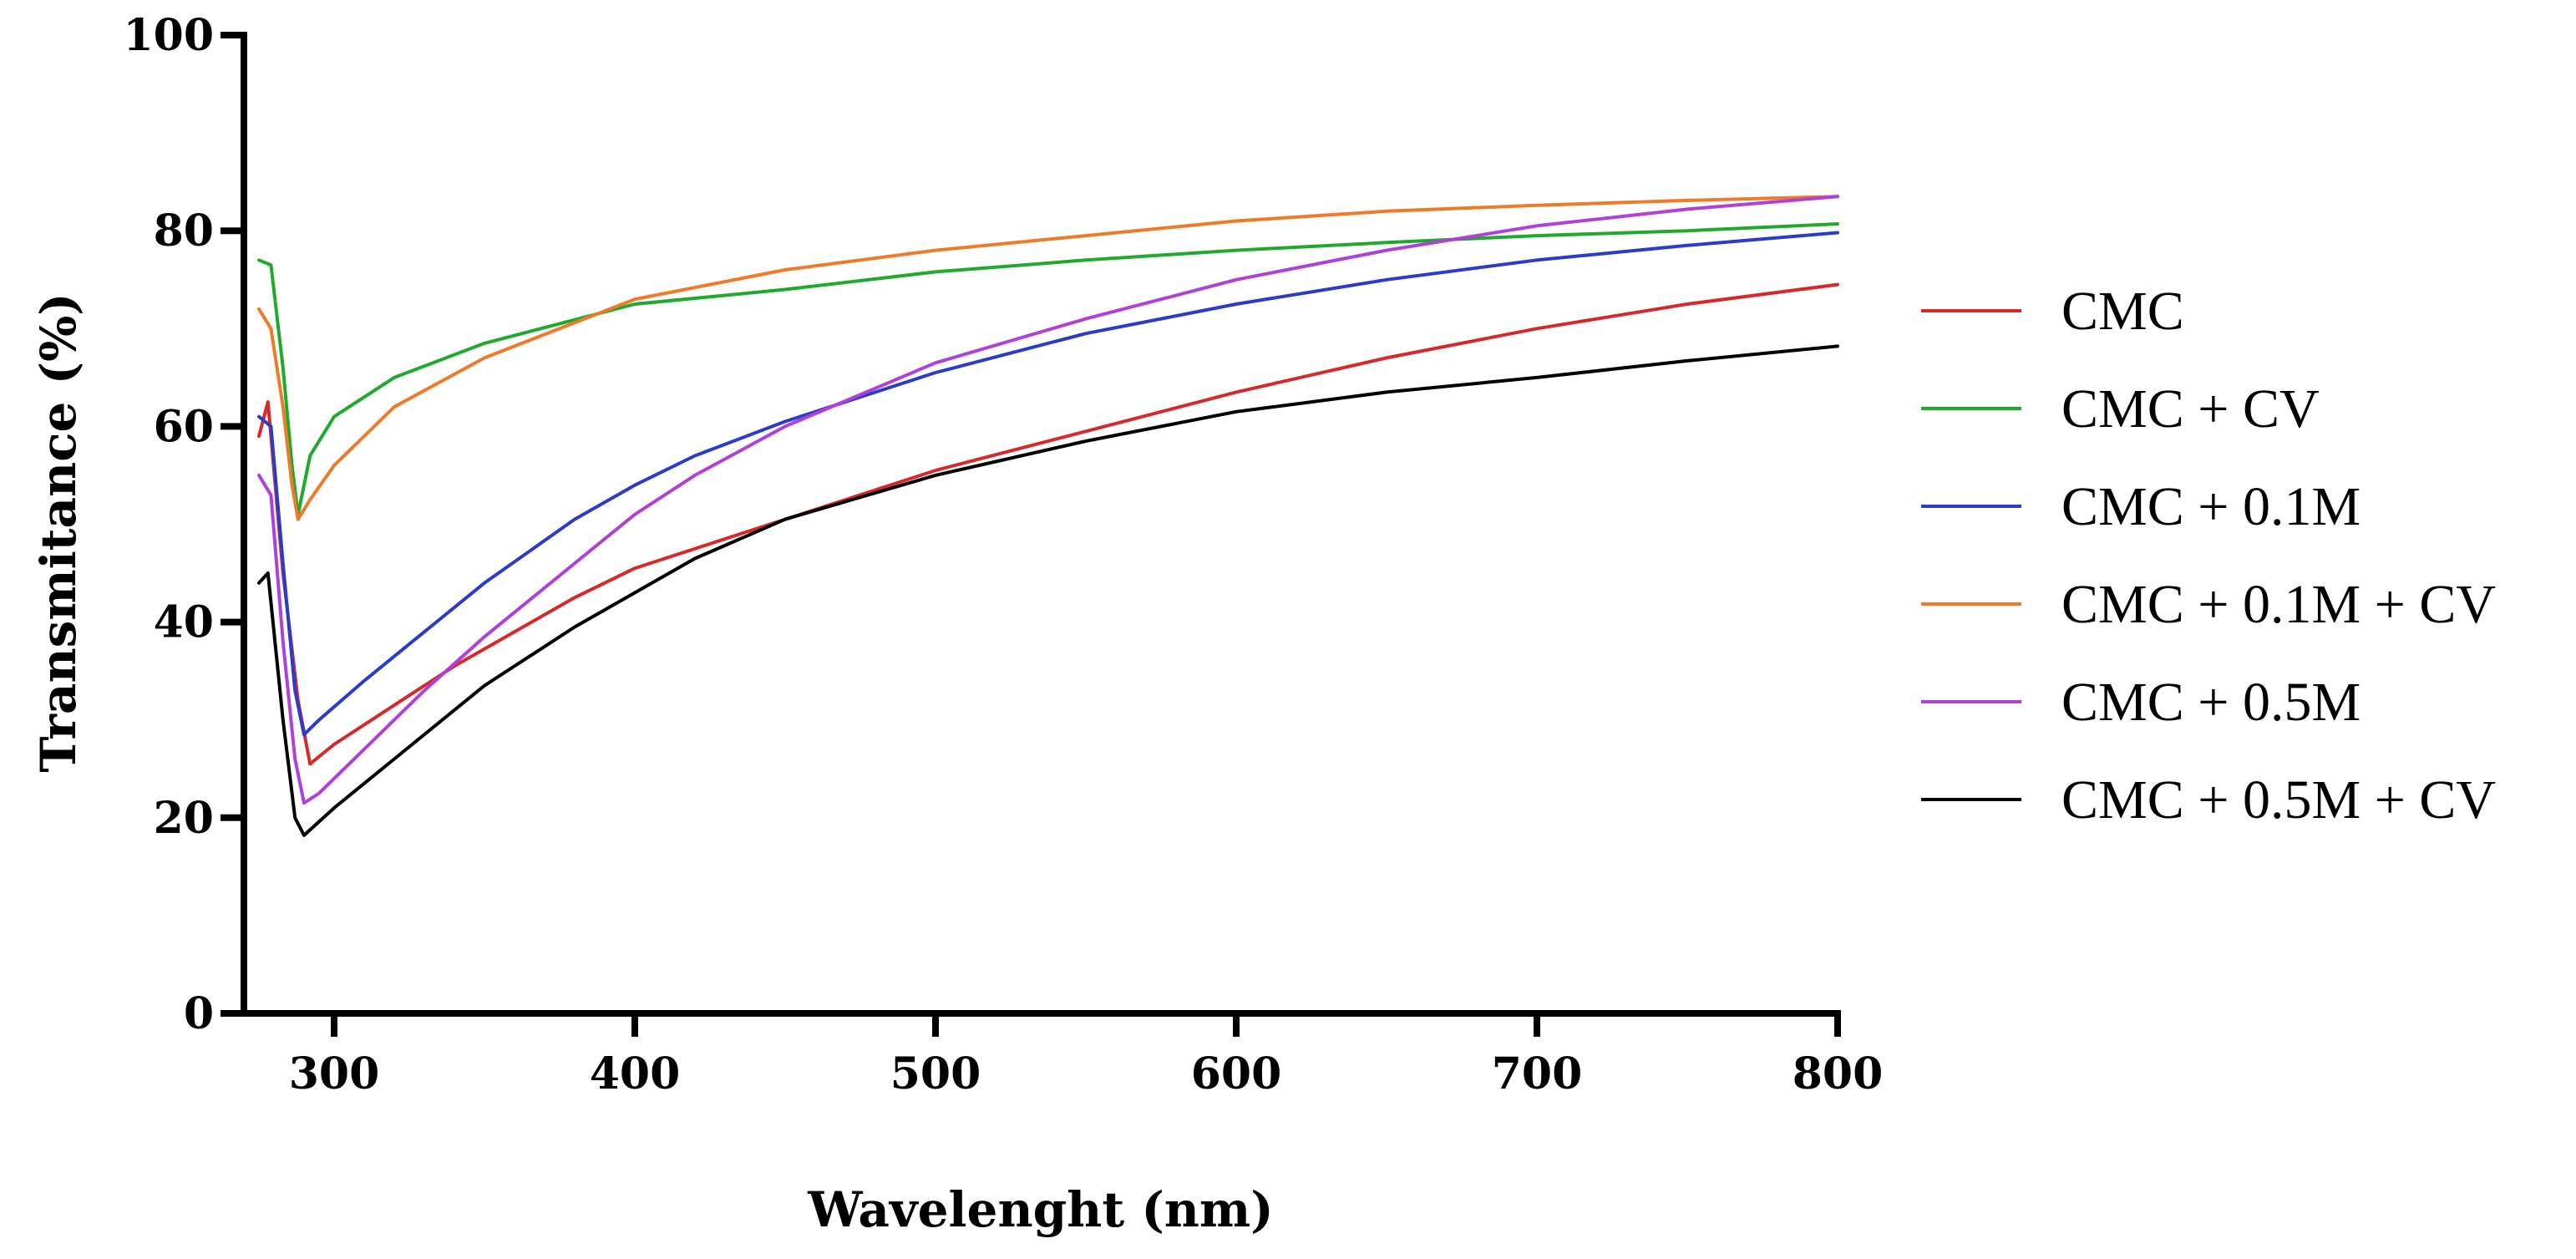 This screenshot has height=1259, width=2576. Describe the element at coordinates (2122, 311) in the screenshot. I see `legend-label-cmc: CMC` at that location.